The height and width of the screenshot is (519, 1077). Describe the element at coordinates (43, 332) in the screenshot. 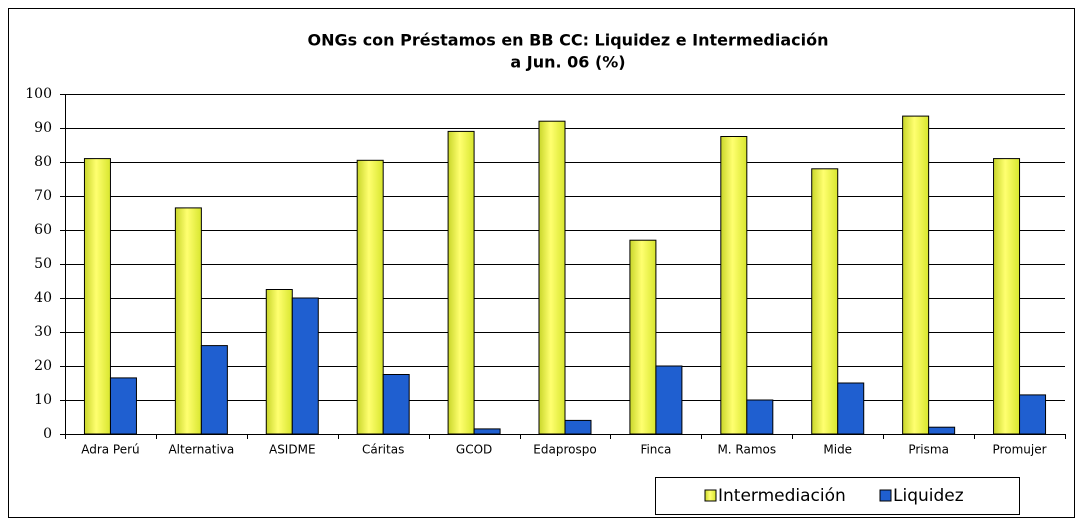

I see `y-tick-label: 30` at that location.